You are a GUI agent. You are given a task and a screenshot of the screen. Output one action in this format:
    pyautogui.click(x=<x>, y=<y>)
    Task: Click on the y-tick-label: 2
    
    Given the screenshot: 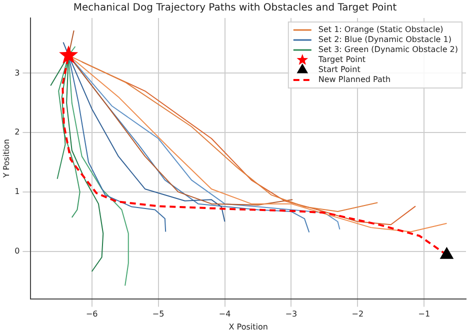 What is the action you would take?
    pyautogui.click(x=17, y=132)
    